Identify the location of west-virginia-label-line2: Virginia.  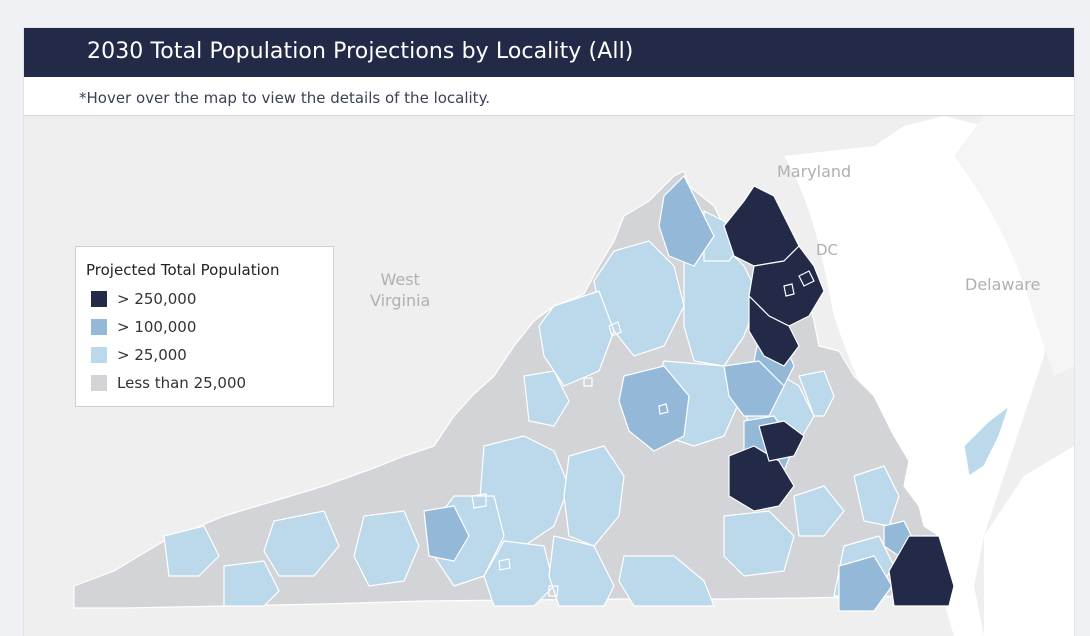
(400, 300).